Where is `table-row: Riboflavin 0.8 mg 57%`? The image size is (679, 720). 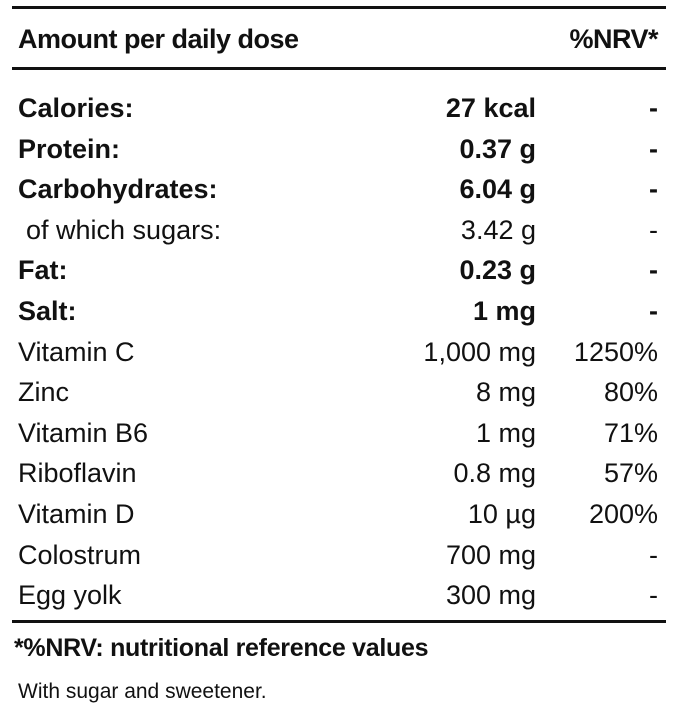
table-row: Riboflavin 0.8 mg 57% is located at coordinates (338, 473).